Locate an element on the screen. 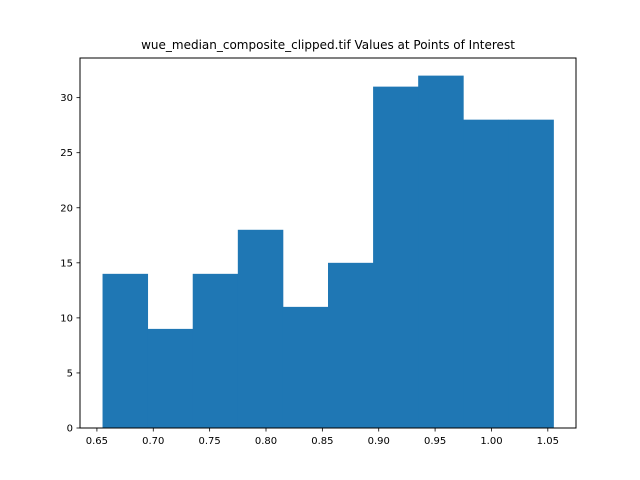  y-tick-label: 10 is located at coordinates (66, 318).